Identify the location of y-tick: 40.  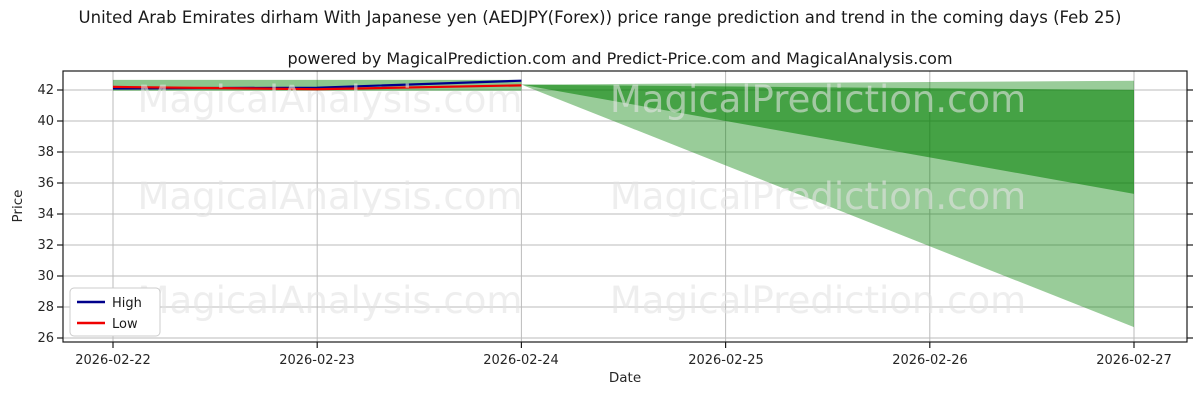
(45, 121).